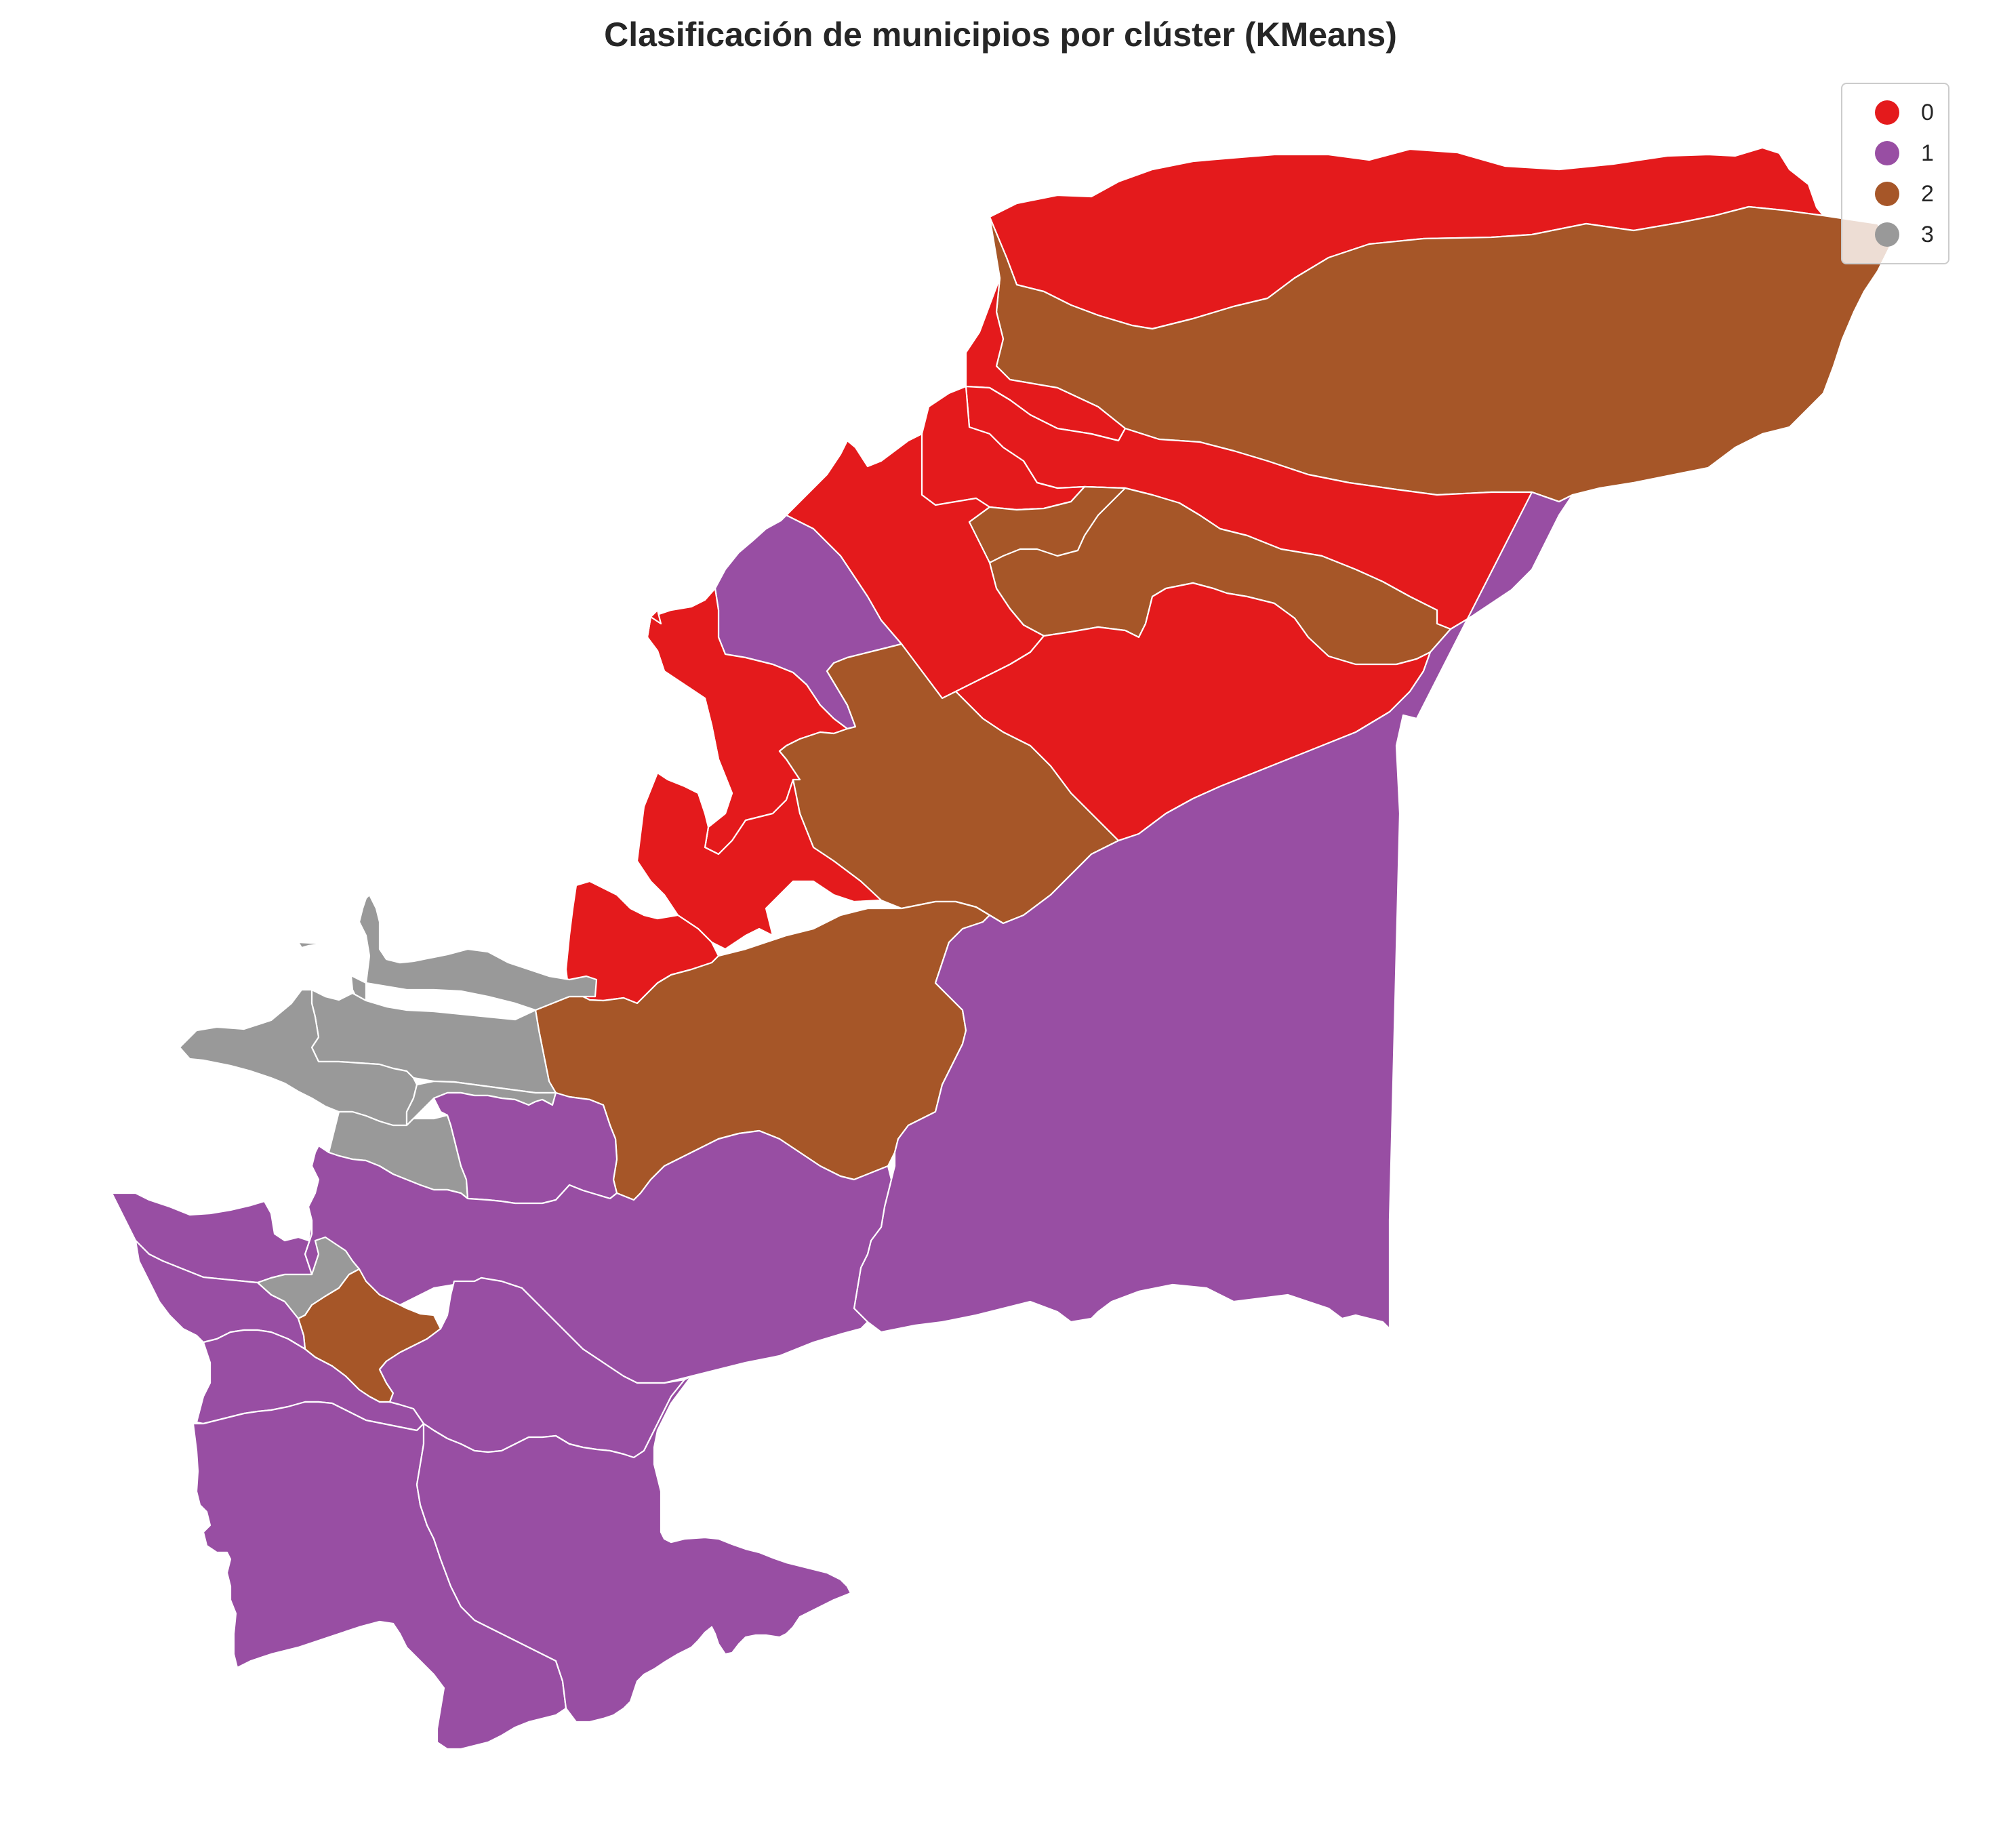 Image resolution: width=2001 pixels, height=1848 pixels. I want to click on legend: 0 1 2 3, so click(1895, 173).